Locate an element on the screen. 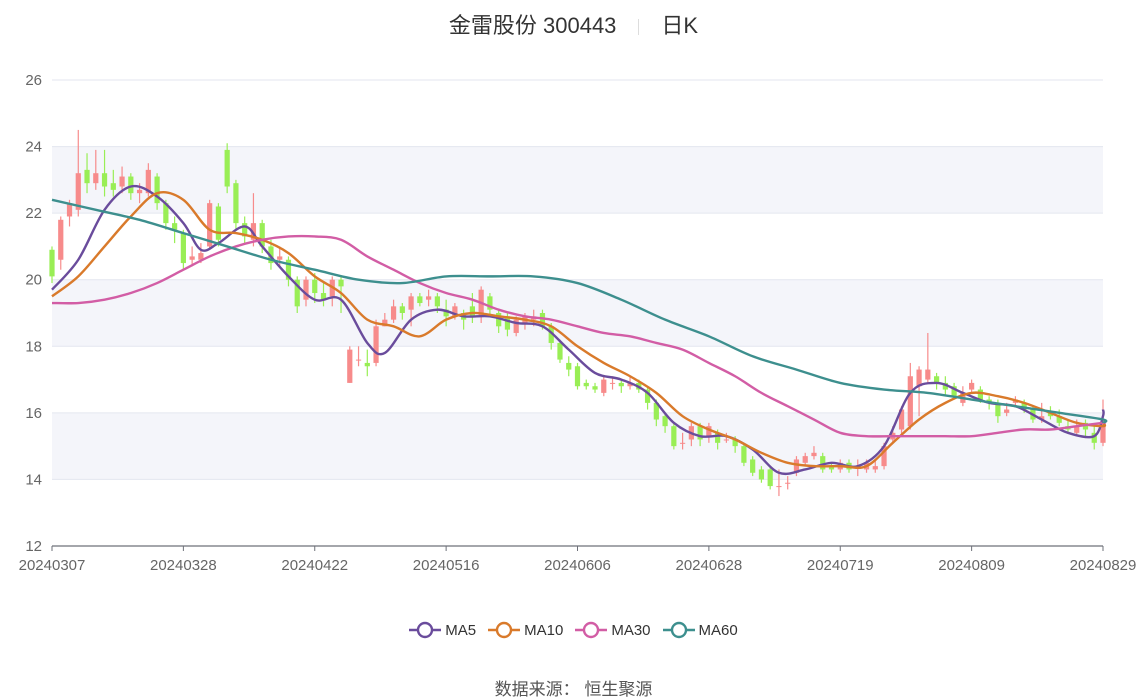 This screenshot has width=1147, height=700. x-tick-label: 20240516 is located at coordinates (446, 565).